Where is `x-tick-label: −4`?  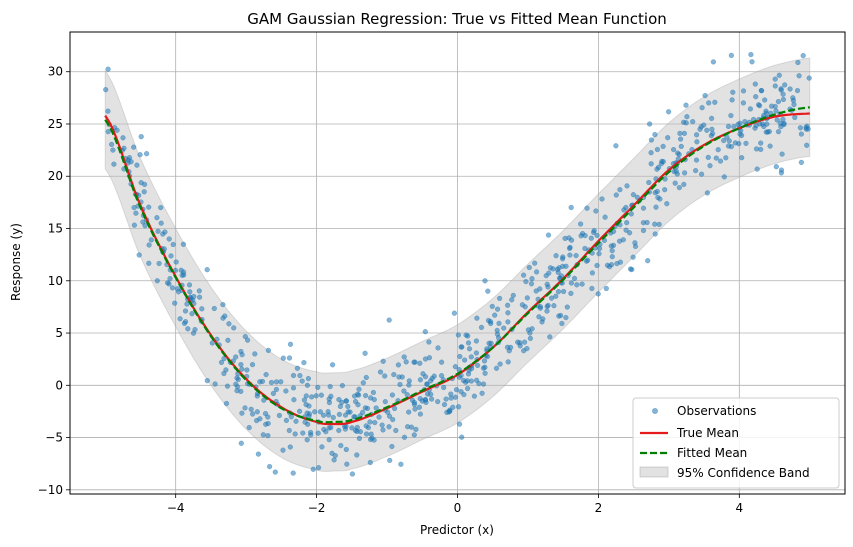 x-tick-label: −4 is located at coordinates (176, 508).